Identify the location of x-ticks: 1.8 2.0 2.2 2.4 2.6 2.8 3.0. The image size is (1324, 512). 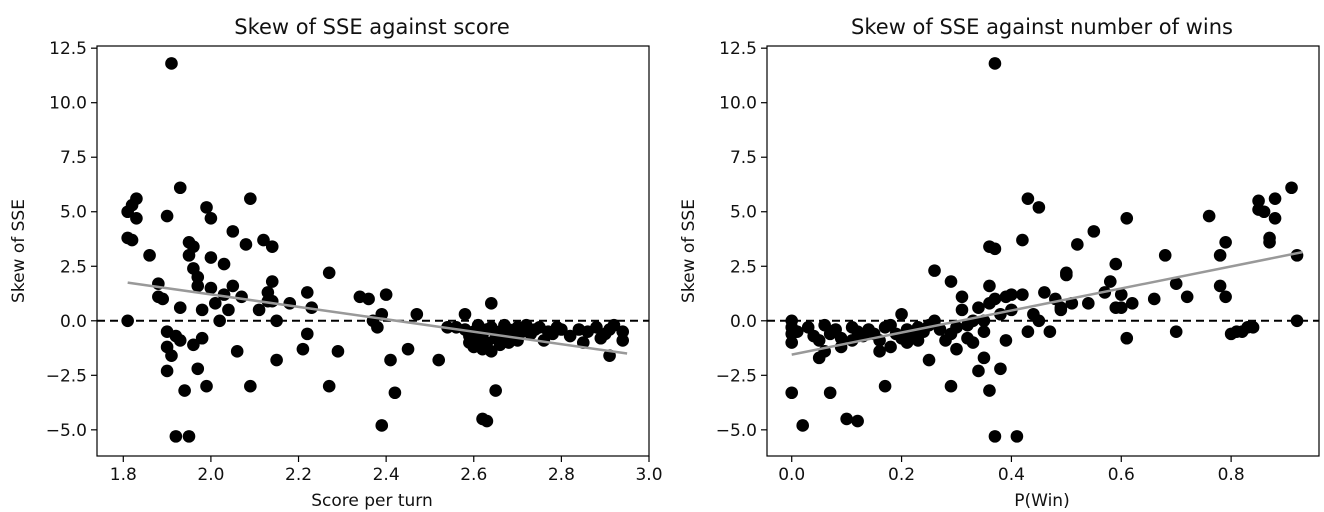
(386, 470).